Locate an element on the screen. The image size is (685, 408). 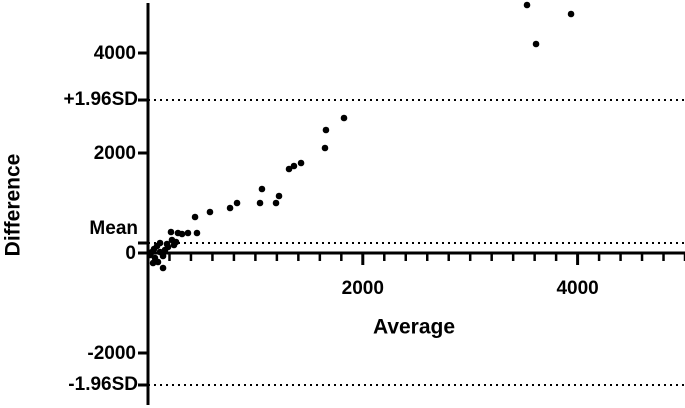
y-tick-label: 4000 is located at coordinates (115, 53).